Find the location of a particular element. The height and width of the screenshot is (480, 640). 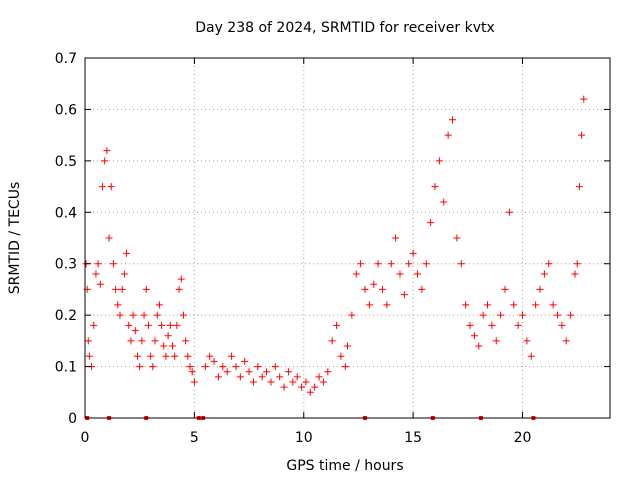

x-tick-label: 10 is located at coordinates (304, 438).